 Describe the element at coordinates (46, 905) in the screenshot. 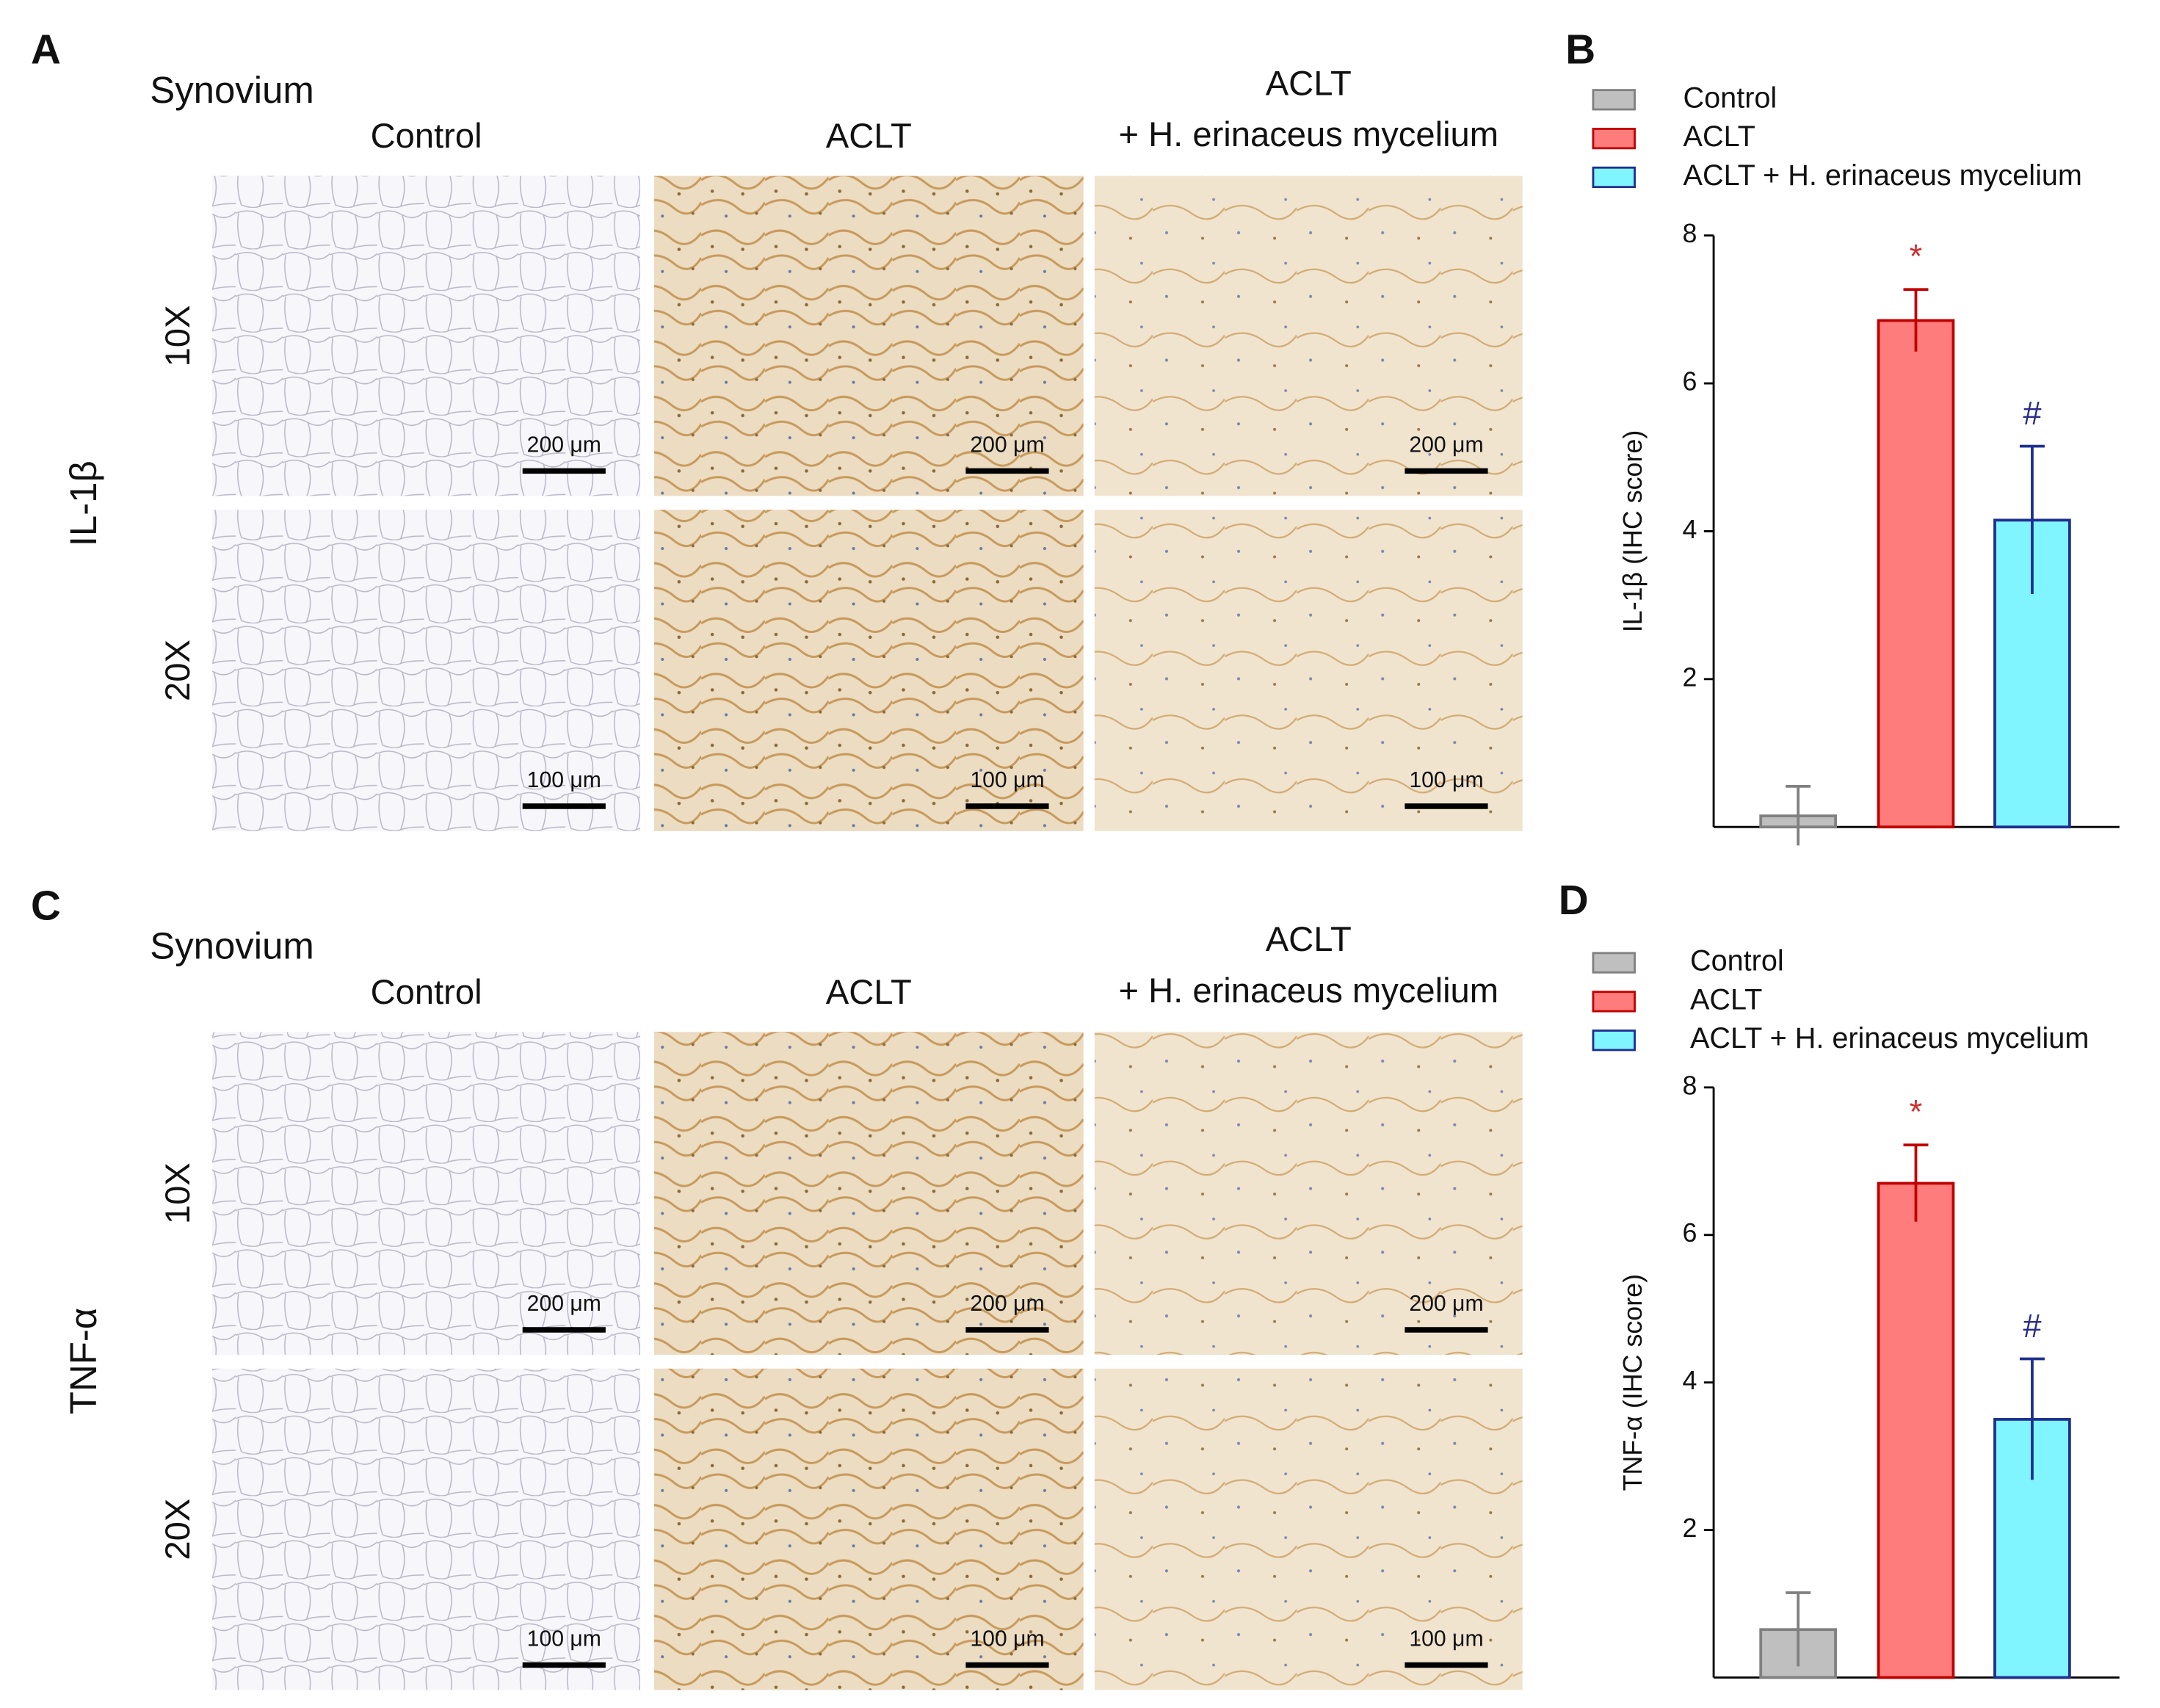

I see `panel-label: C` at that location.